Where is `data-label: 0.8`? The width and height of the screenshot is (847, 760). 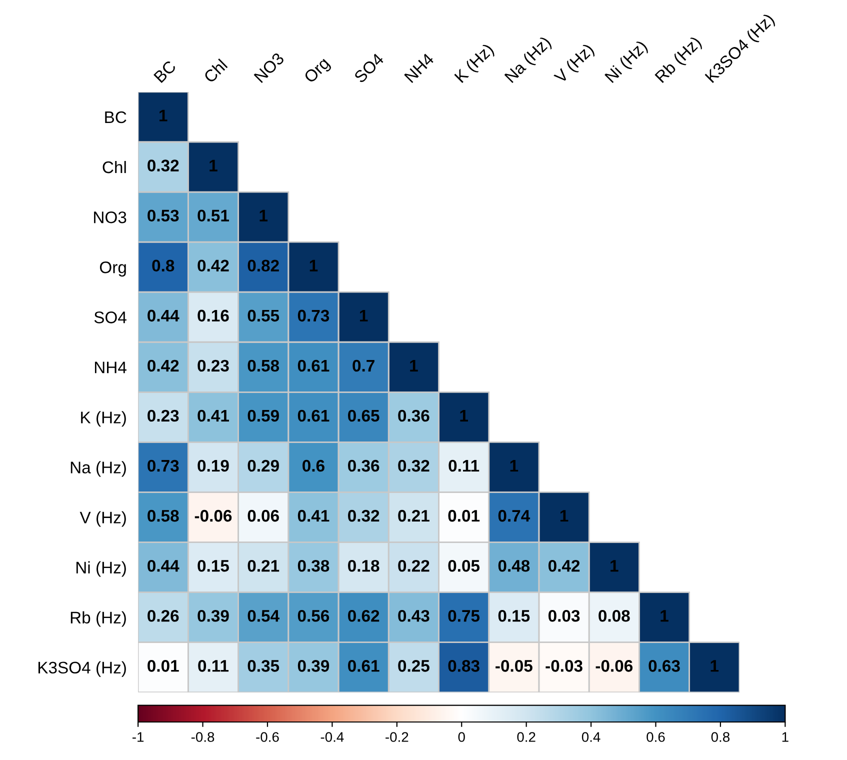
data-label: 0.8 is located at coordinates (163, 266).